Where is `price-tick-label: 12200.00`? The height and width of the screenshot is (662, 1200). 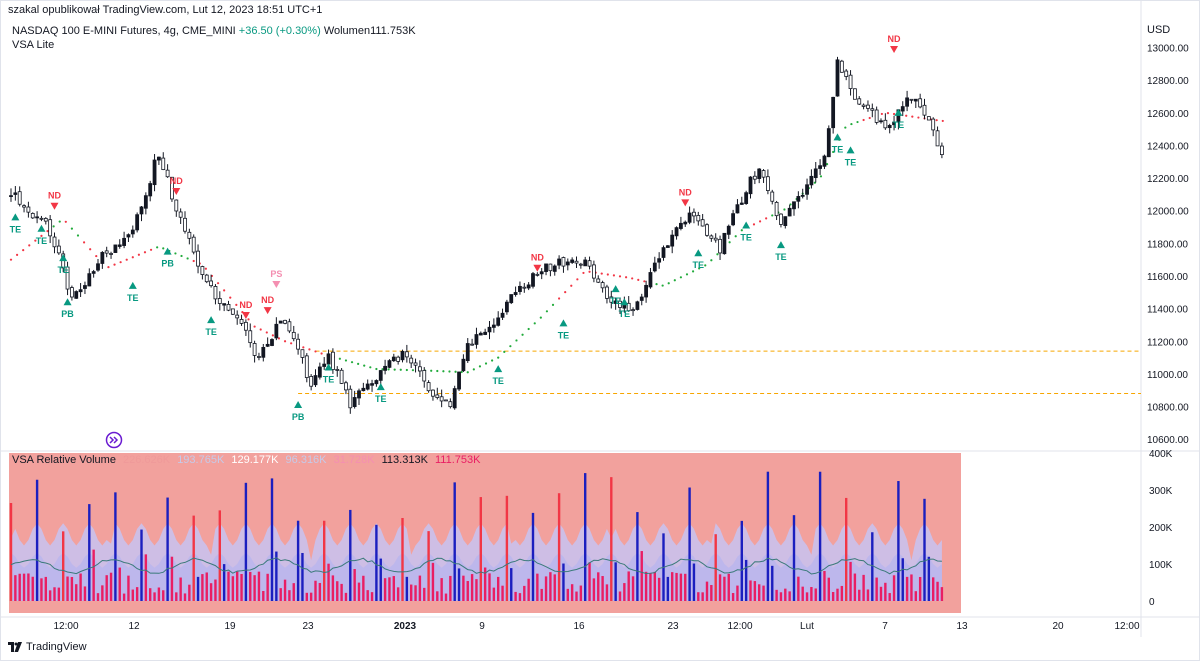
price-tick-label: 12200.00 is located at coordinates (1168, 179).